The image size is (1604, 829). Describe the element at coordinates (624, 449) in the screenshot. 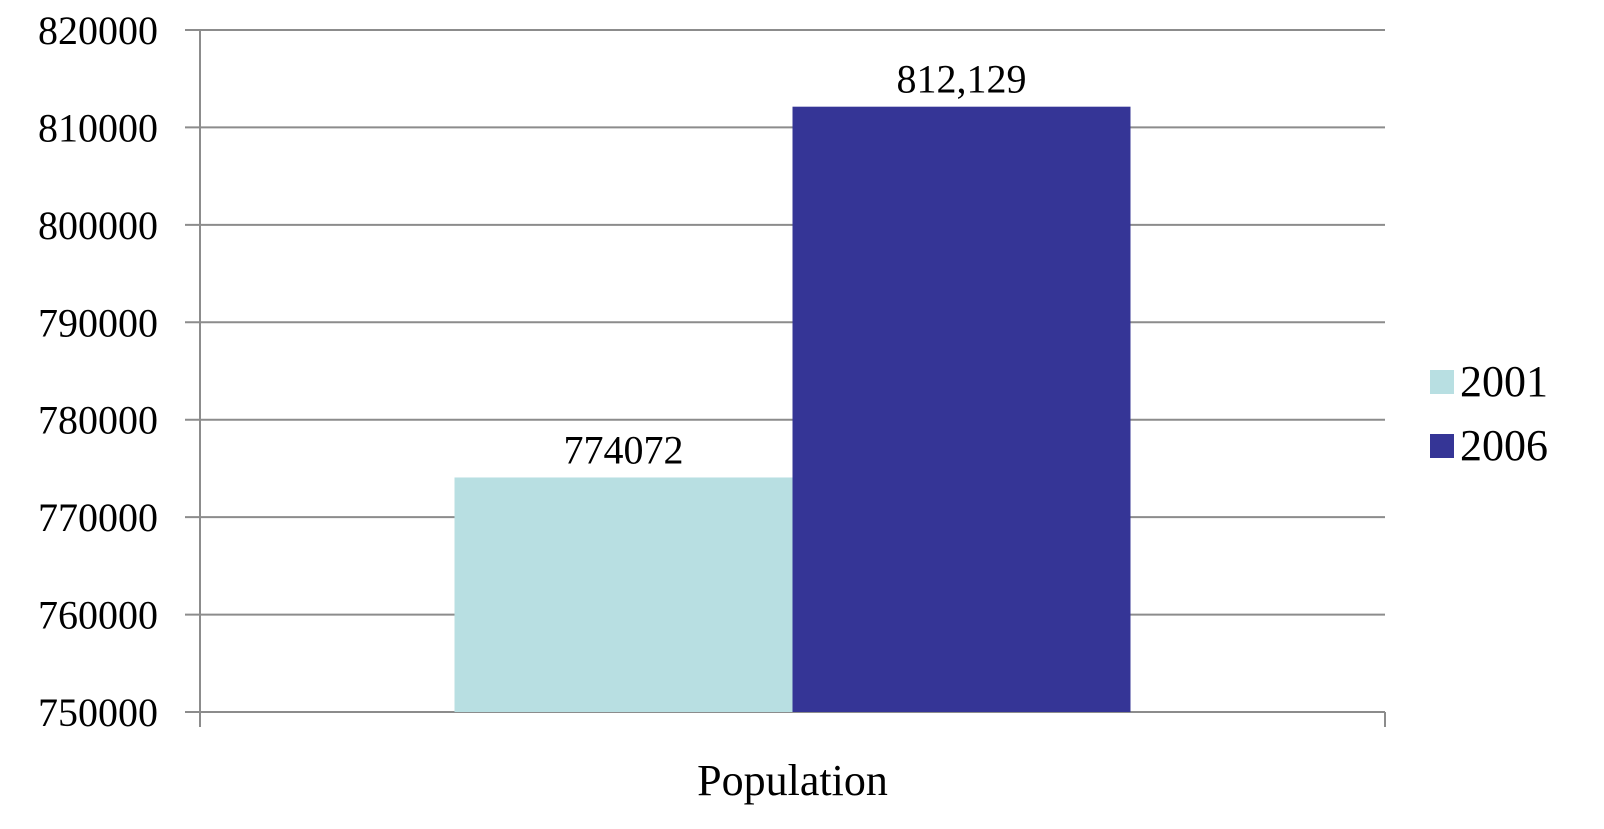

I see `data-label-2001: 774072` at that location.